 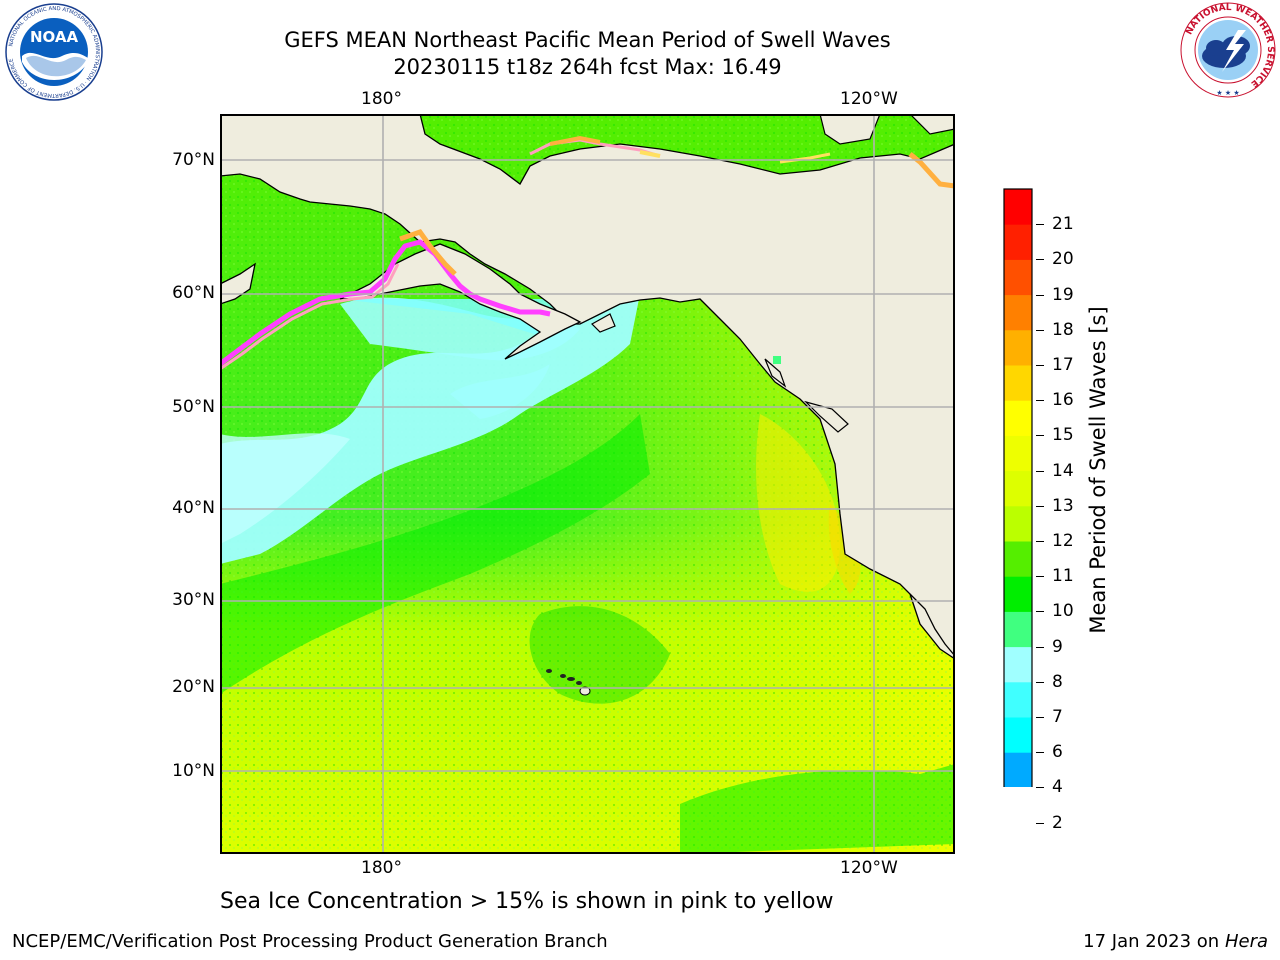 I want to click on colorbar-tick-label: 7, so click(x=1057, y=717).